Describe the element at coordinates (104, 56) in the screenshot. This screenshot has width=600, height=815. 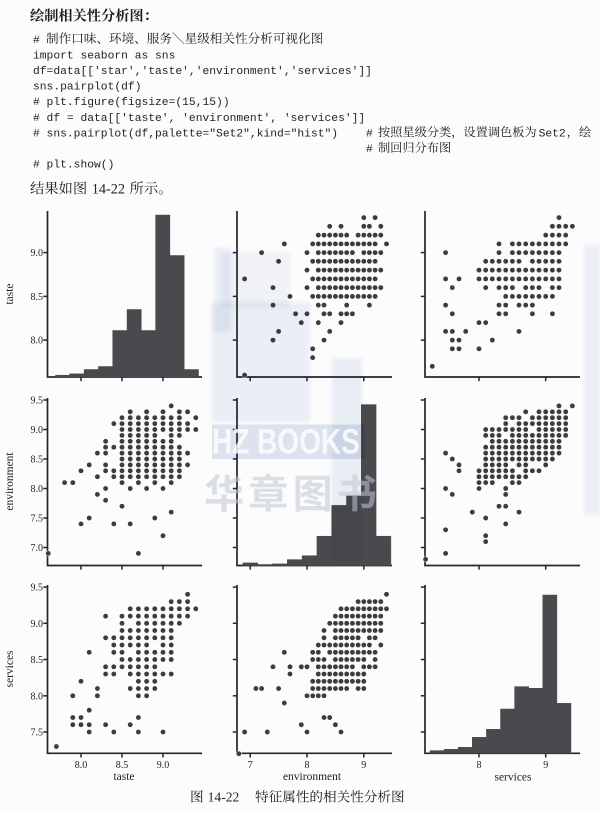
I see `svg-text: import seaborn as sns` at that location.